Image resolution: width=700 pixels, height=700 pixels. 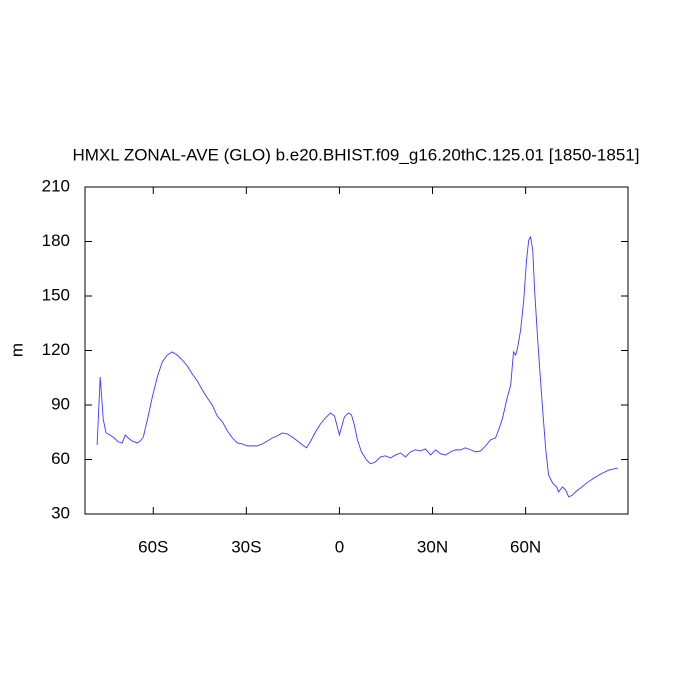 What do you see at coordinates (60, 512) in the screenshot?
I see `y-tick-label: 30` at bounding box center [60, 512].